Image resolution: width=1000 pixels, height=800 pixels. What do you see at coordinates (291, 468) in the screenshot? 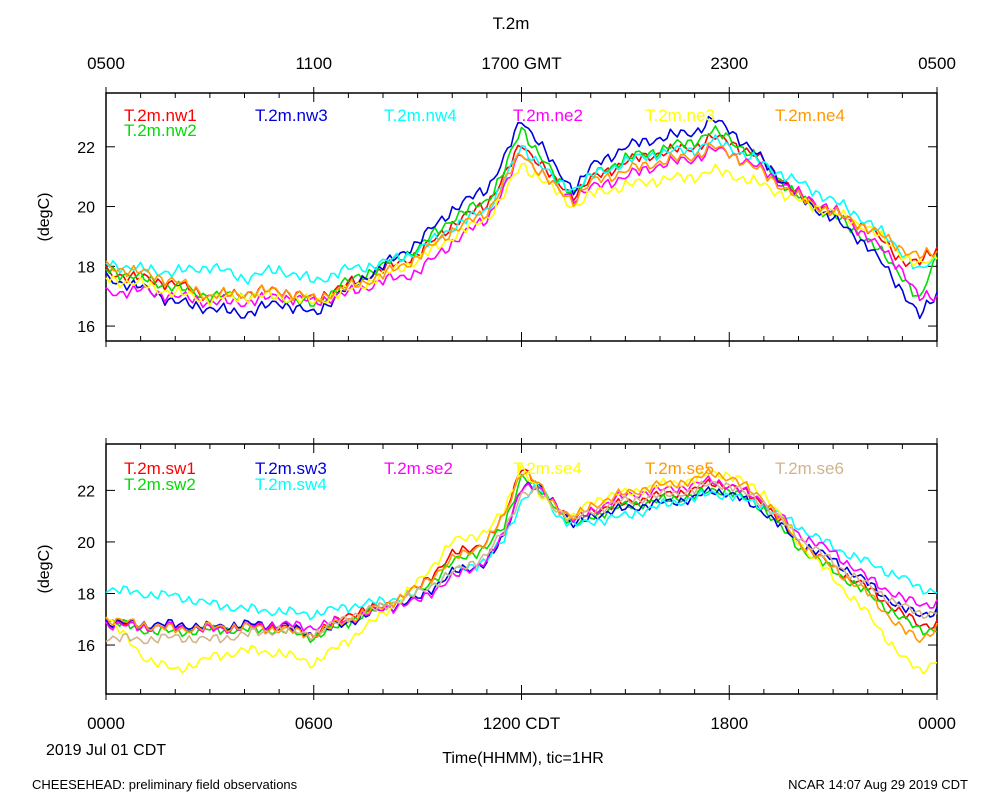
I see `legend-t-2m-sw3: T.2m.sw3` at bounding box center [291, 468].